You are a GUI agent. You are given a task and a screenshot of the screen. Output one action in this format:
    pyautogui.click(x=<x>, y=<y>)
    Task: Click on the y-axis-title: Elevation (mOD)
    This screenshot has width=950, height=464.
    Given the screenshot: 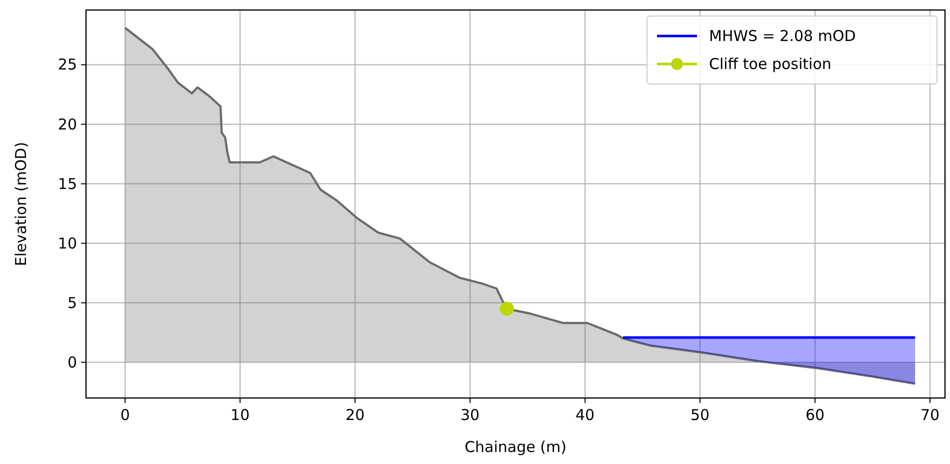 What is the action you would take?
    pyautogui.click(x=21, y=204)
    